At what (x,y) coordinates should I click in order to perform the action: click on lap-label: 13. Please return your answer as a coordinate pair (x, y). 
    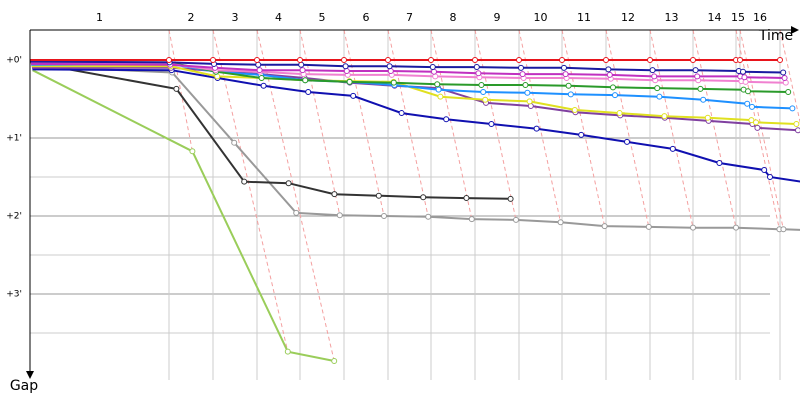
    Looking at the image, I should click on (672, 17).